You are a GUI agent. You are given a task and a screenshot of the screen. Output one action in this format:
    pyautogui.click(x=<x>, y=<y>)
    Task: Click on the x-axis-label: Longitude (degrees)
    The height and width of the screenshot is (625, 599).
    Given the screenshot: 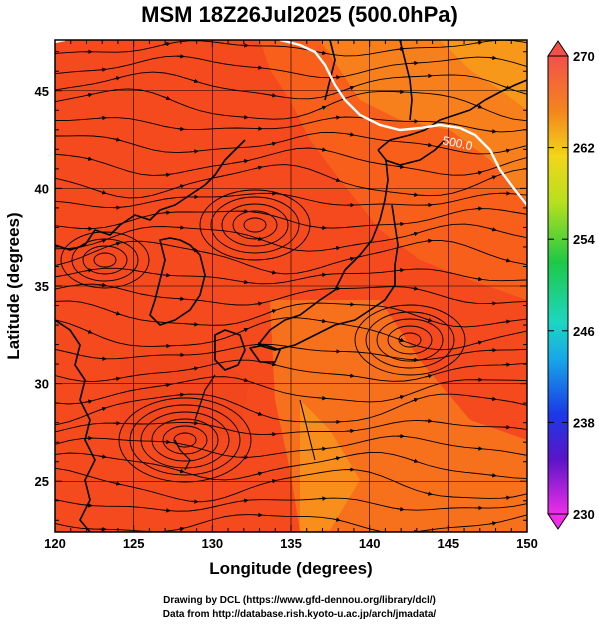 What is the action you would take?
    pyautogui.click(x=291, y=568)
    